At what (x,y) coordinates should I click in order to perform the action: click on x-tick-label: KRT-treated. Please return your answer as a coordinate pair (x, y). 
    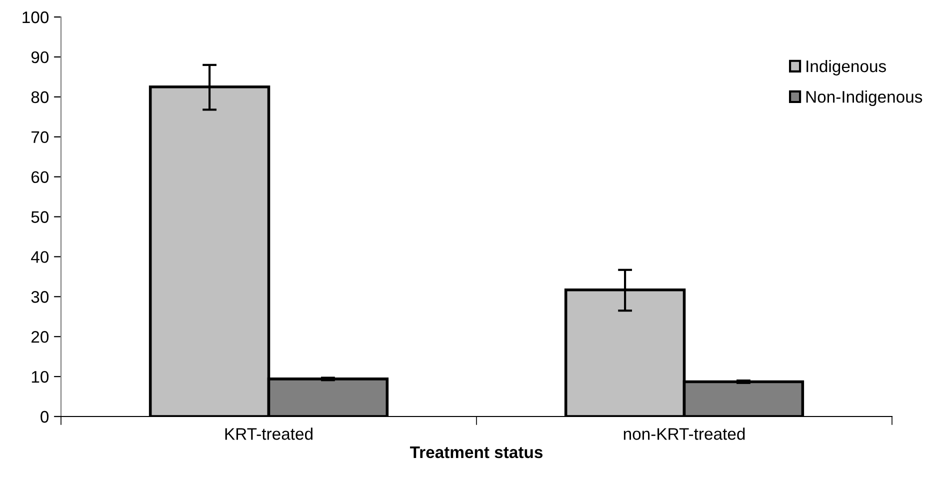
    Looking at the image, I should click on (268, 434).